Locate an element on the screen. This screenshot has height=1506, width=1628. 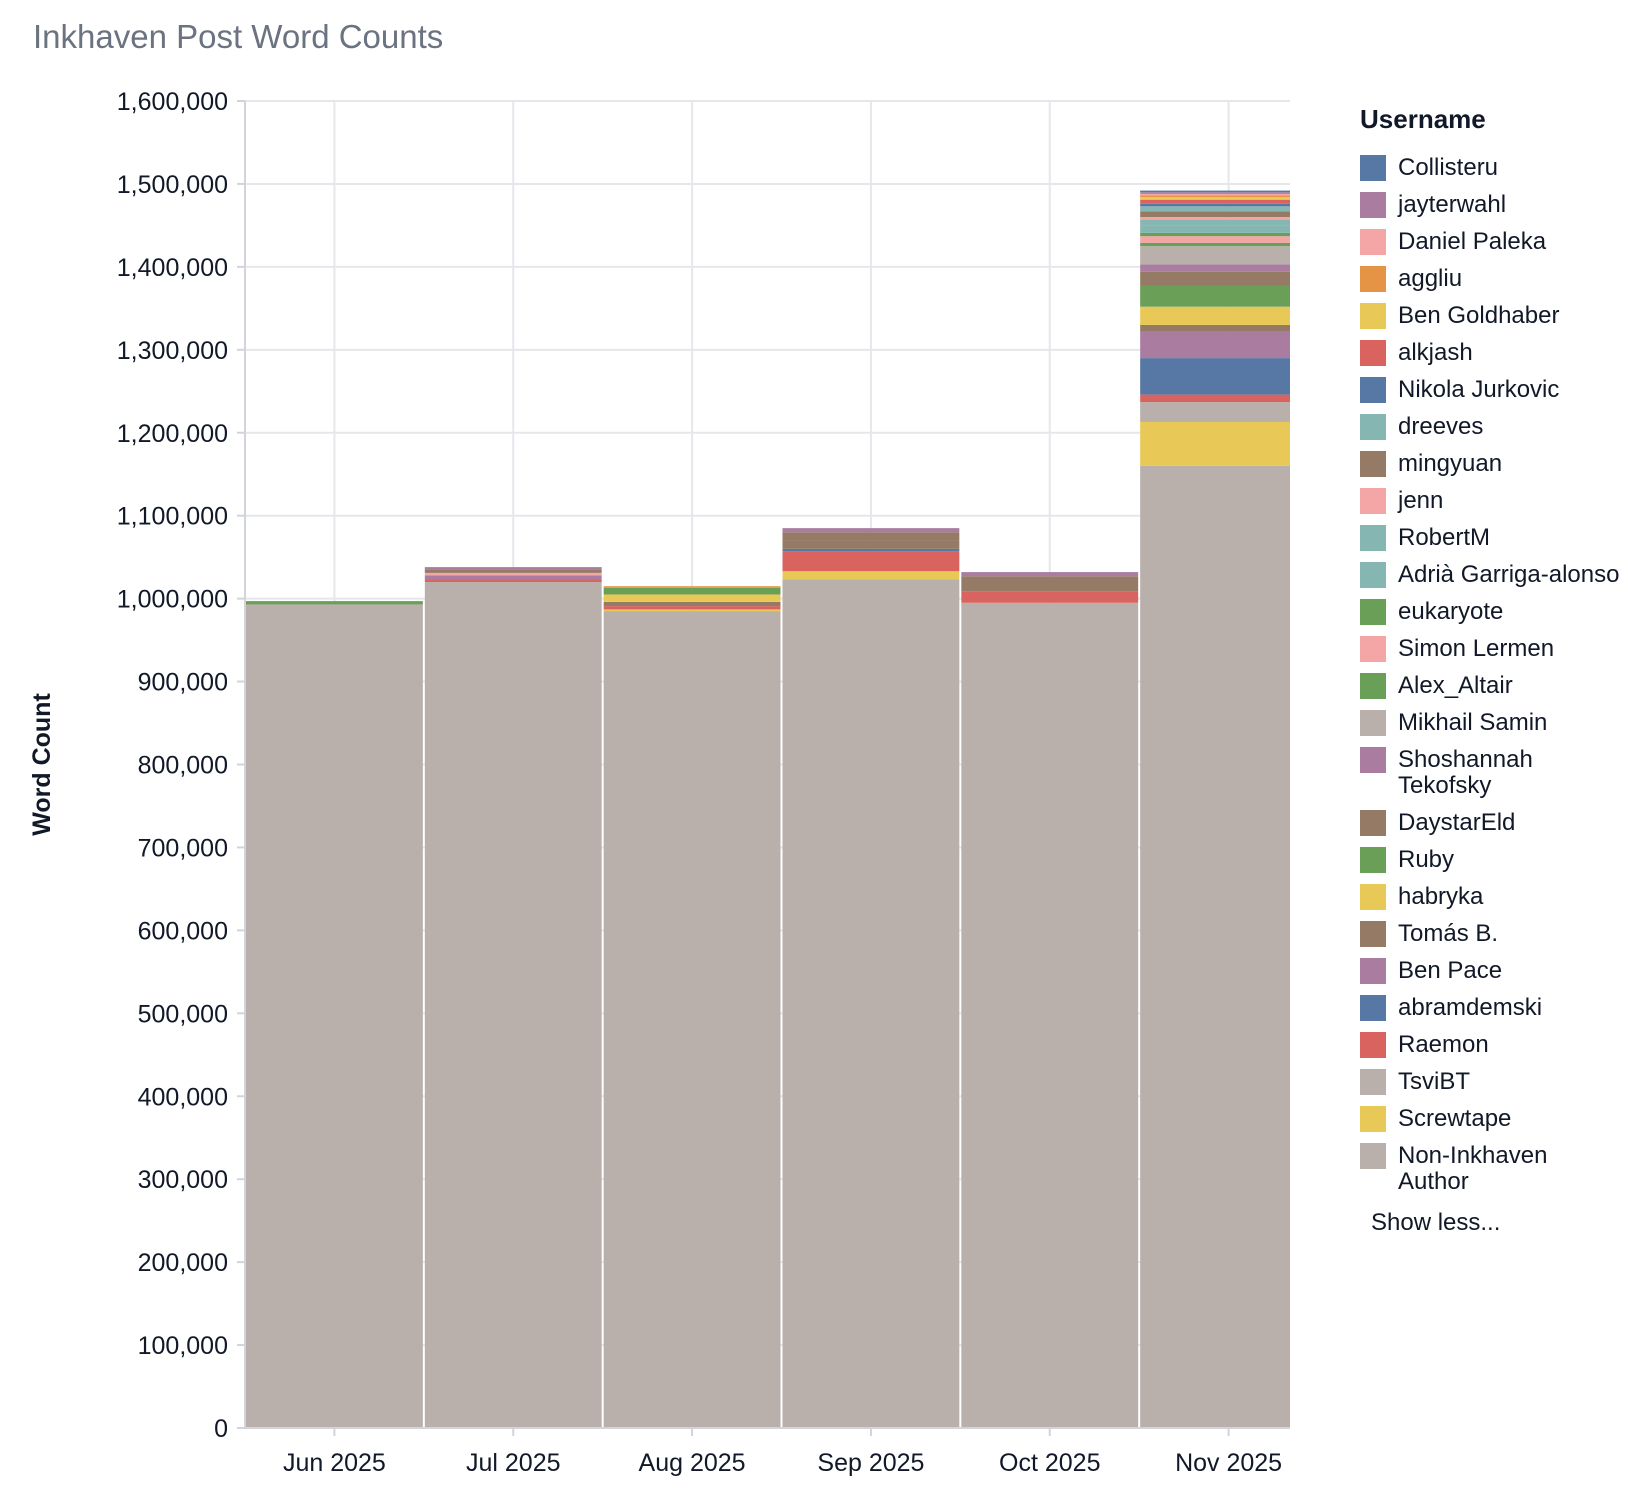
legend-label: Adrià Garriga-alonso is located at coordinates (1509, 574).